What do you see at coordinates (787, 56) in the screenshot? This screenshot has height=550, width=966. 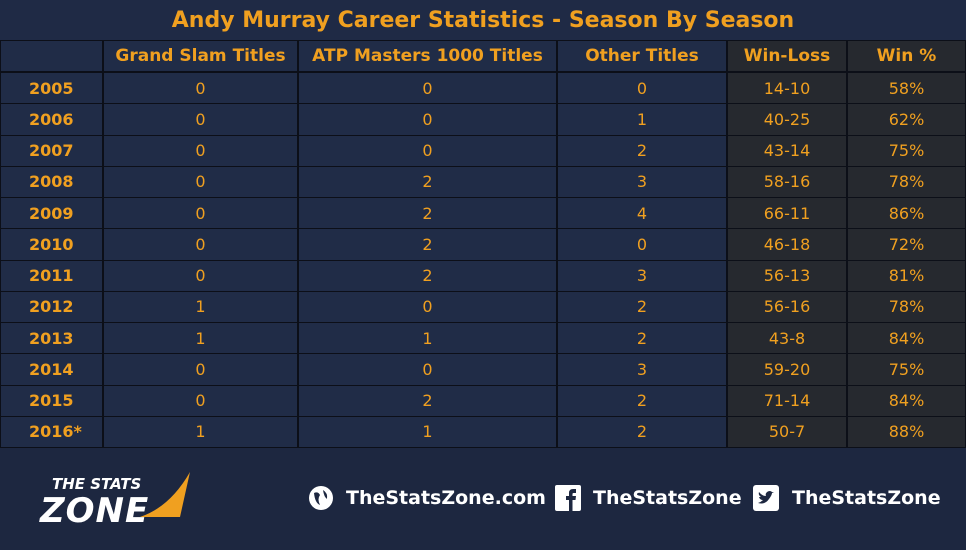 I see `column-header: Win-Loss` at bounding box center [787, 56].